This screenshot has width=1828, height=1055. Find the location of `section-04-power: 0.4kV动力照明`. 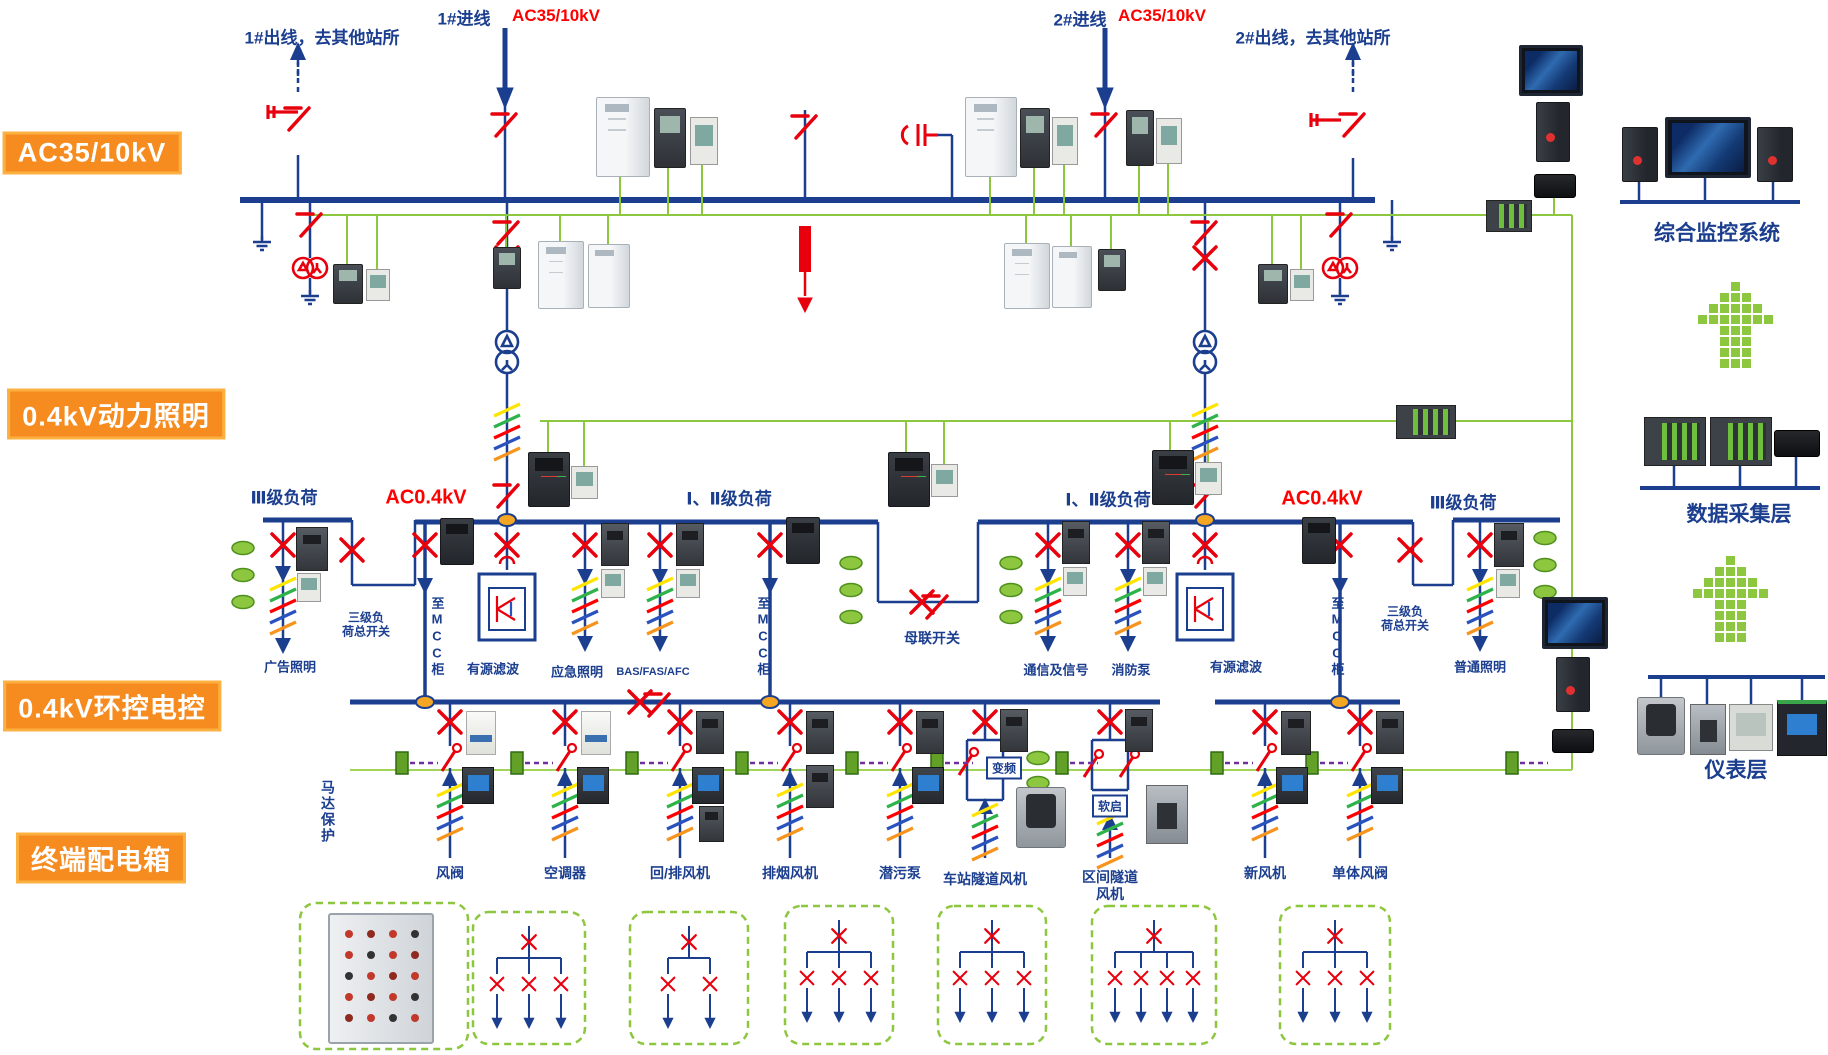

section-04-power: 0.4kV动力照明 is located at coordinates (116, 414).